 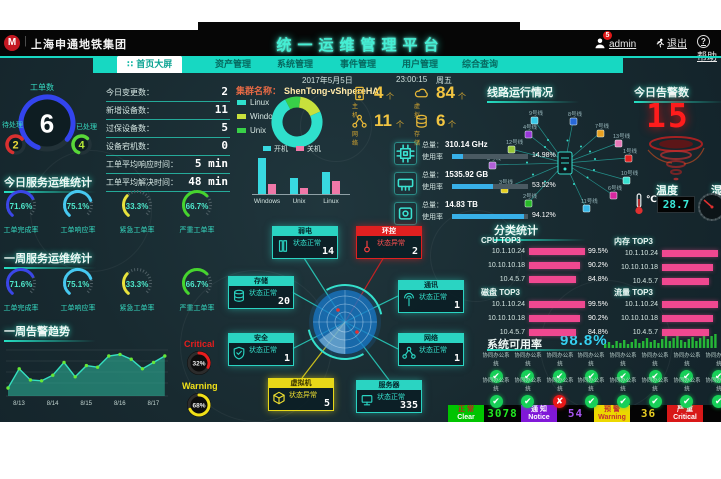 What do you see at coordinates (50, 183) in the screenshot?
I see `today-stats-title: 今日服务运维统计` at bounding box center [50, 183].